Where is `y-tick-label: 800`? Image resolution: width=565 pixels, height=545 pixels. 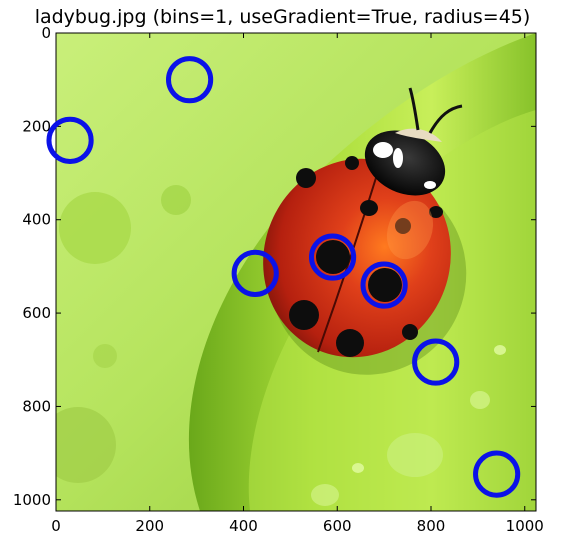
y-tick-label: 800 is located at coordinates (36, 406).